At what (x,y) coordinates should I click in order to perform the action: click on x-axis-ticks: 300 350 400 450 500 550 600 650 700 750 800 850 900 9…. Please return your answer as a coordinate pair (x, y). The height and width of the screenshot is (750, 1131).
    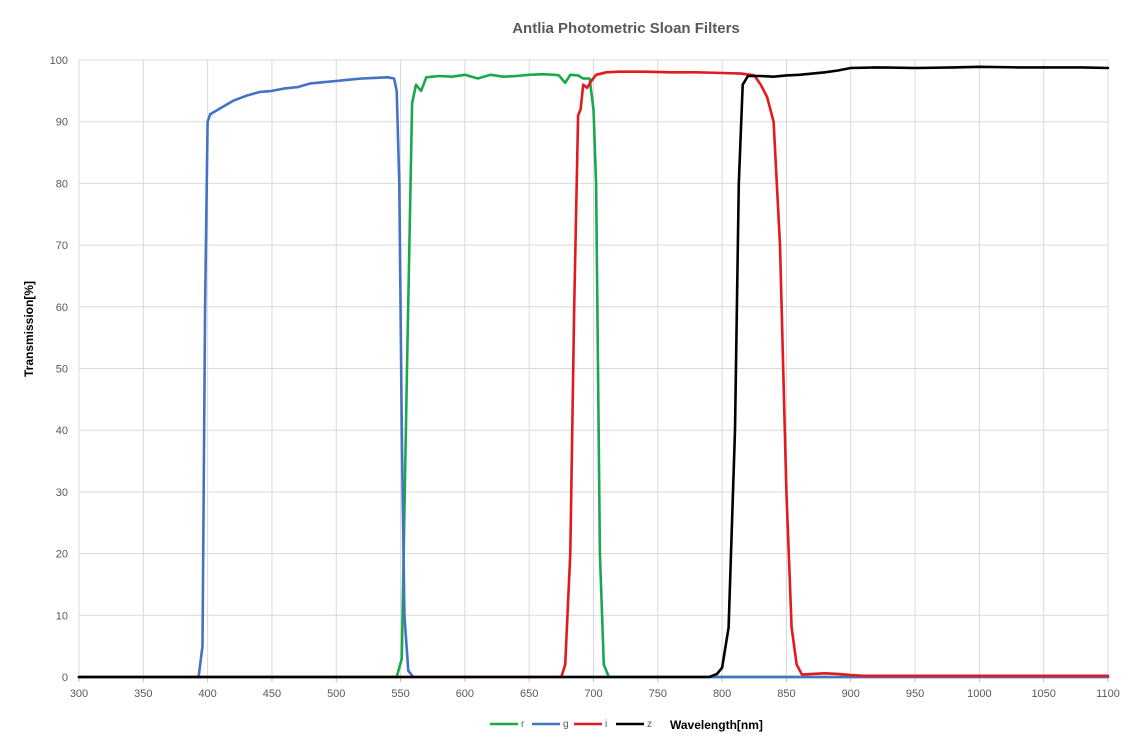
    Looking at the image, I should click on (595, 694).